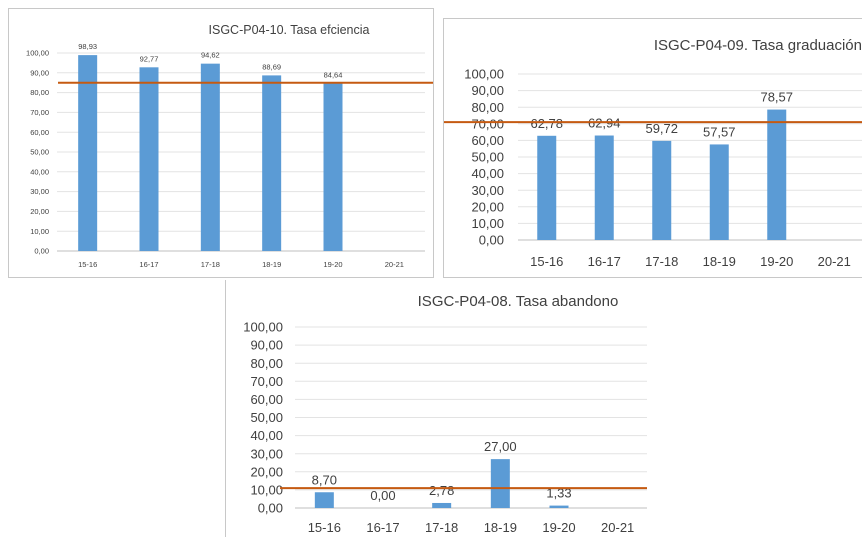 The width and height of the screenshot is (862, 537). I want to click on data-label: 92,77, so click(149, 58).